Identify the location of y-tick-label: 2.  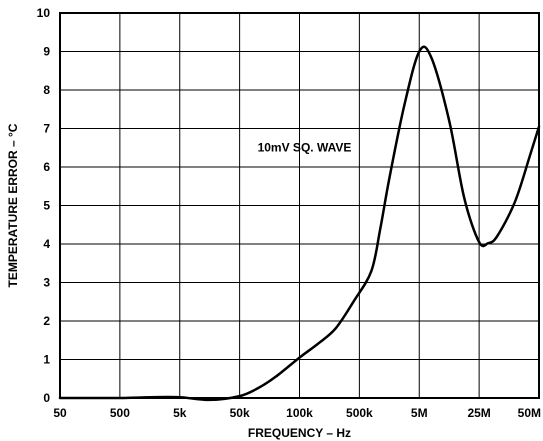
(46, 321).